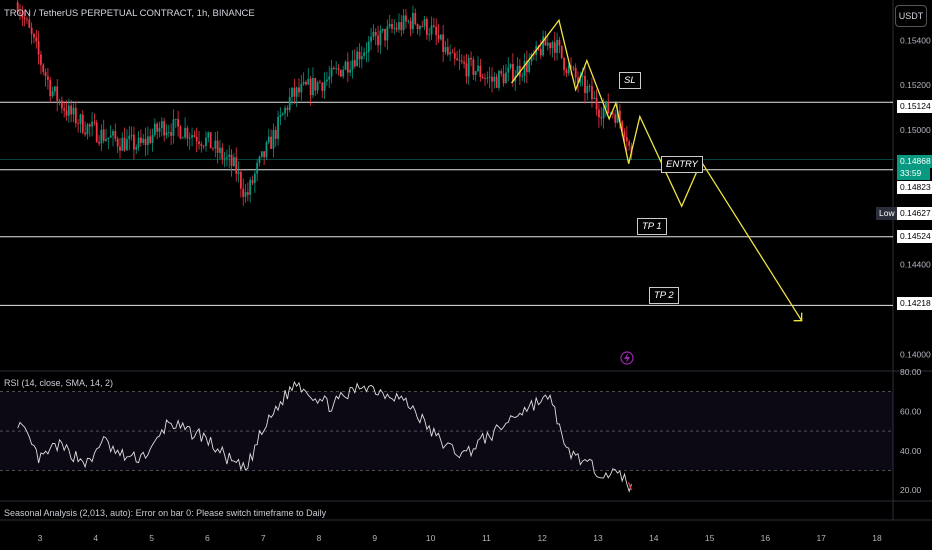 Image resolution: width=932 pixels, height=550 pixels. Describe the element at coordinates (911, 16) in the screenshot. I see `currency-button: USDT` at that location.